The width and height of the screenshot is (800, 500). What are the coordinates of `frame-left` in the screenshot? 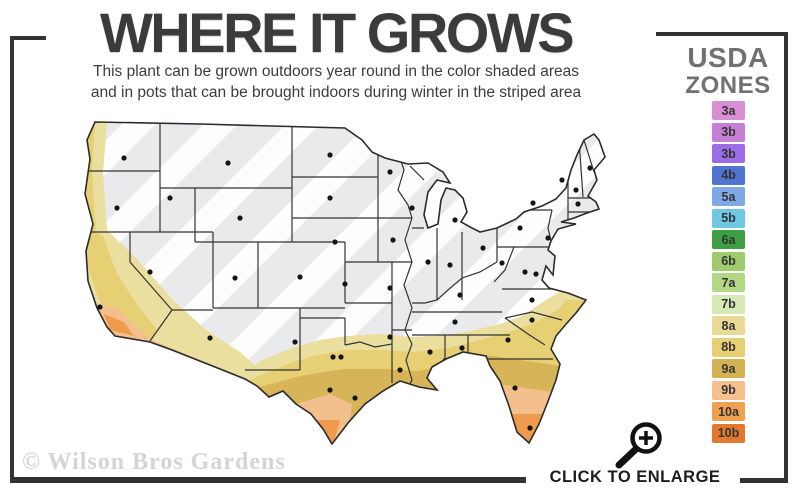 It's located at (12, 259).